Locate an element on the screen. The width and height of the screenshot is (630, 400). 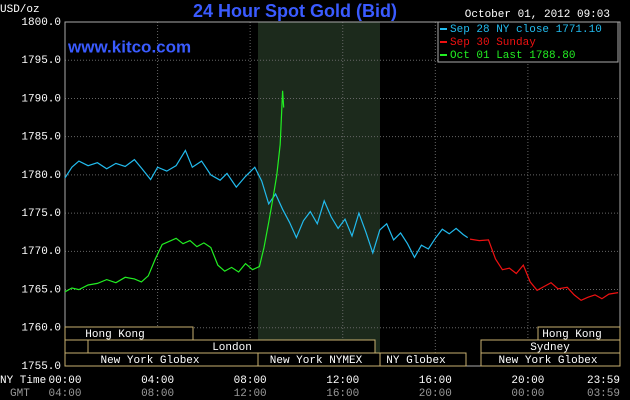
y-tick-label: 1765.0 is located at coordinates (41, 290).